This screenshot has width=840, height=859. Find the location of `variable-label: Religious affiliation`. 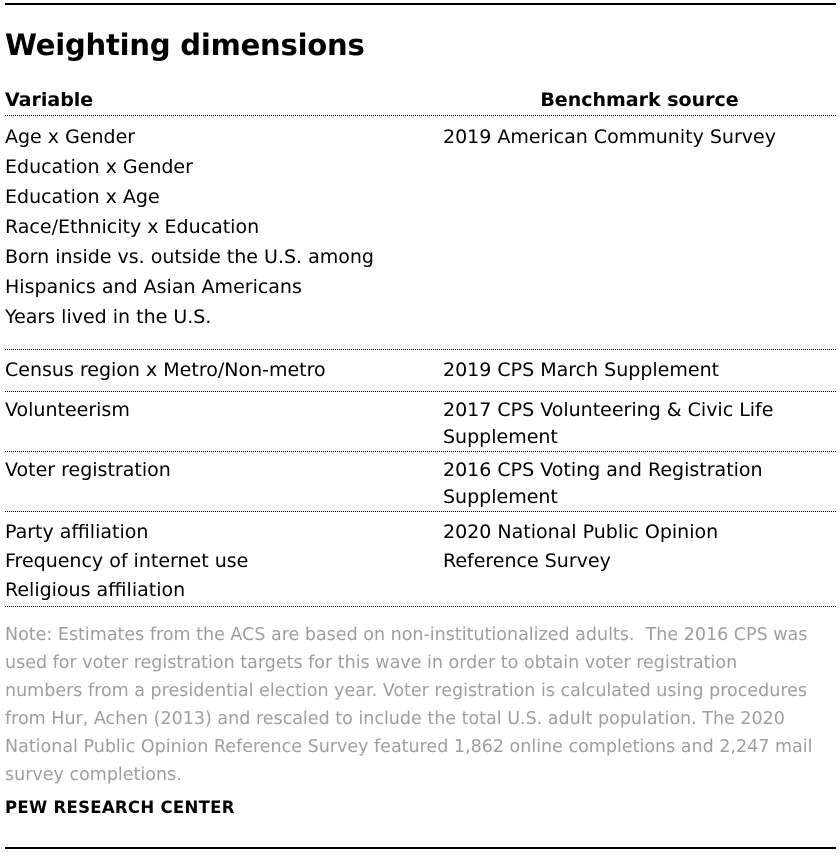

variable-label: Religious affiliation is located at coordinates (95, 590).